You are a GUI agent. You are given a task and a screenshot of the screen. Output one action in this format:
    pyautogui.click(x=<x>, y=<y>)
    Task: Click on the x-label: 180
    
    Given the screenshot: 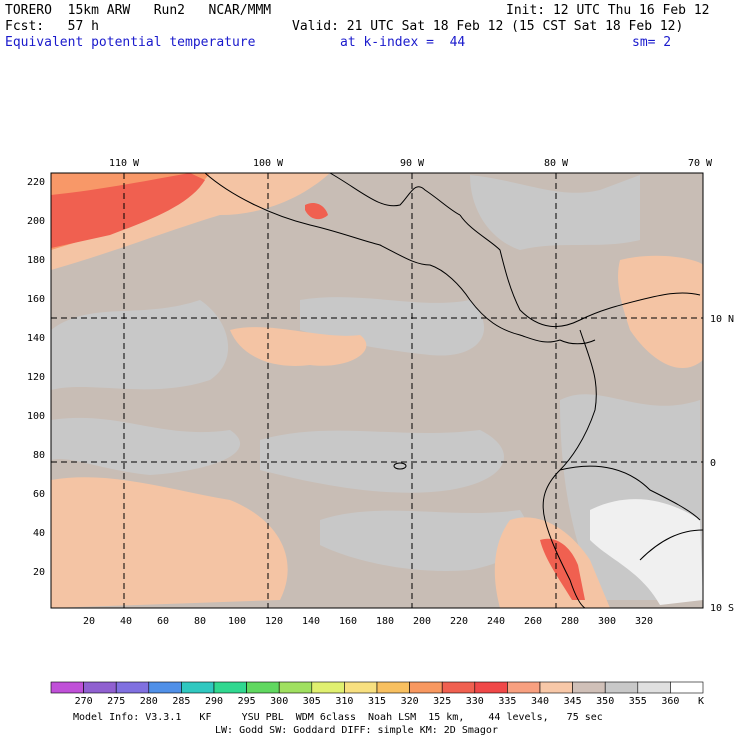 What is the action you would take?
    pyautogui.click(x=385, y=621)
    